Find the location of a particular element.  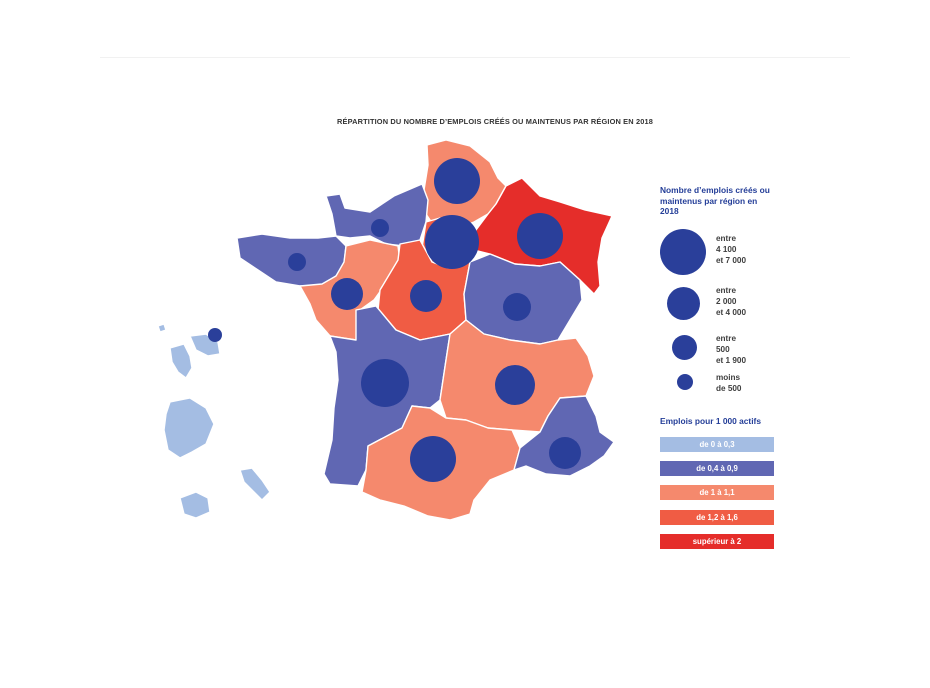

region-guadeloupe is located at coordinates (195, 356).